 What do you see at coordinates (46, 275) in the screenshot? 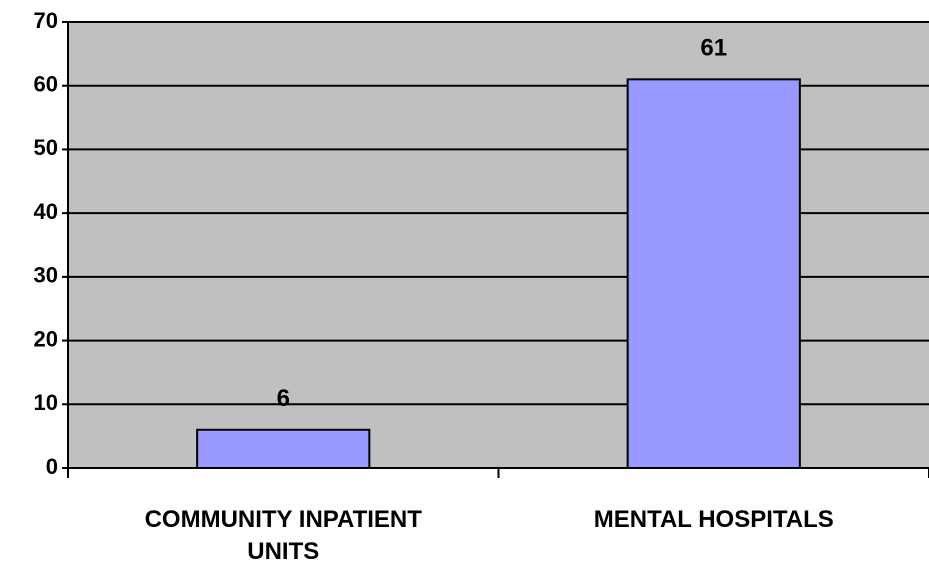
I see `y-tick-label: 30` at bounding box center [46, 275].